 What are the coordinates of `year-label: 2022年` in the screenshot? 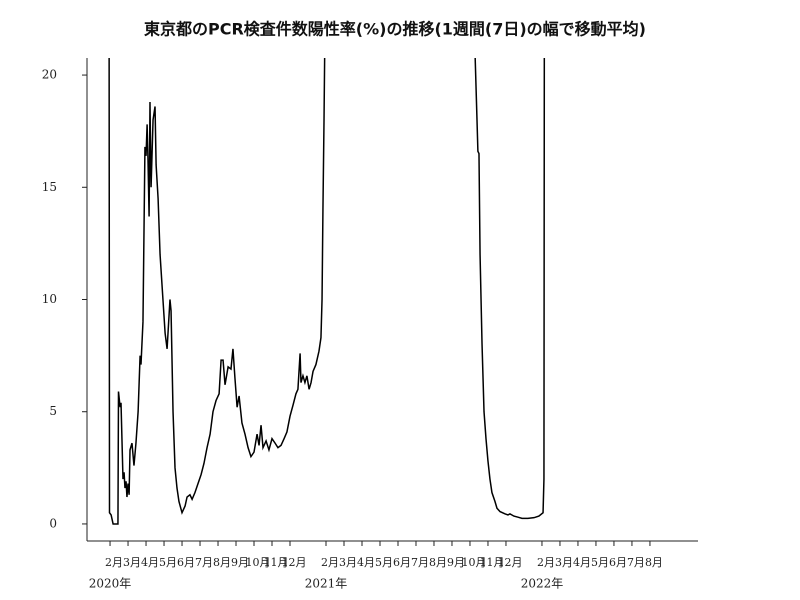 It's located at (542, 584).